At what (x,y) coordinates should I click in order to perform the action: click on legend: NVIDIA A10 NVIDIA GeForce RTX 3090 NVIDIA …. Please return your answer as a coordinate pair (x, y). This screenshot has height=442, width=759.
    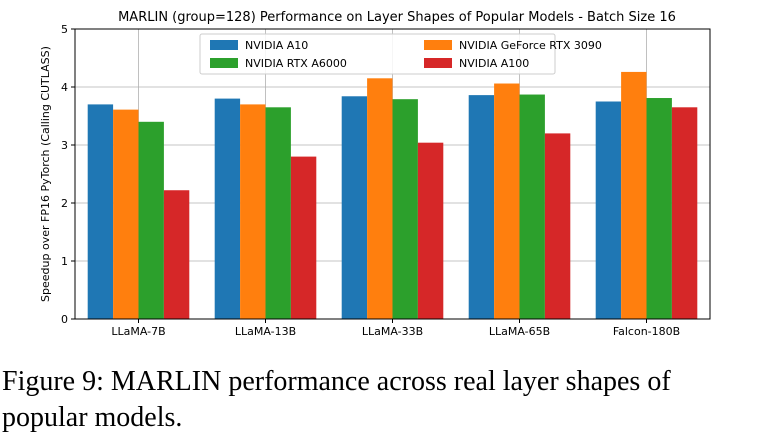
    Looking at the image, I should click on (400, 54).